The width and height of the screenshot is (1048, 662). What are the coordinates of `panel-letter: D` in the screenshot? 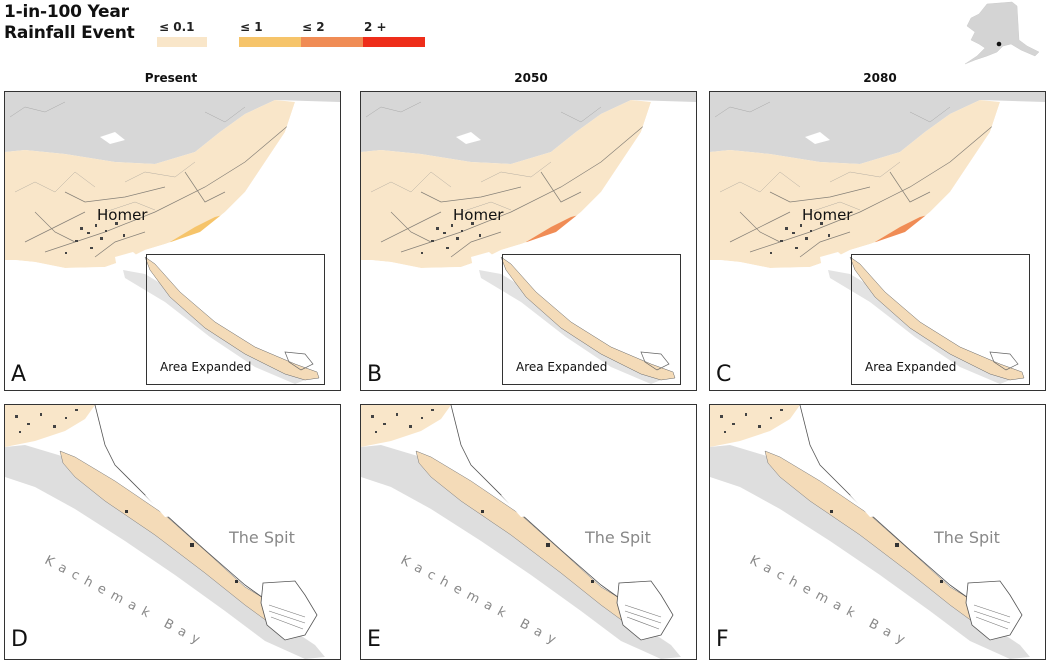 It's located at (19, 639).